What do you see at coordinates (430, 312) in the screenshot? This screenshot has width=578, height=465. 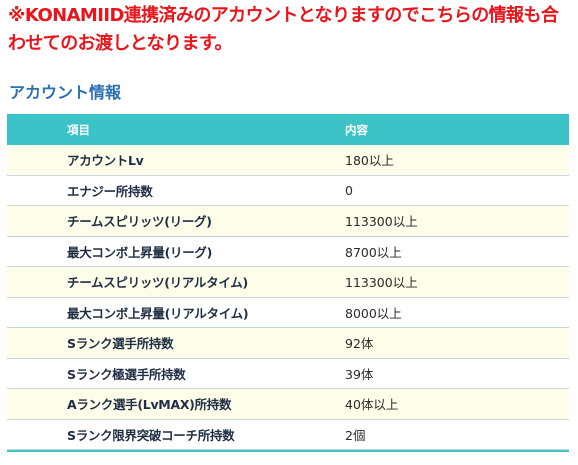 I see `row-item-value: 8000以上` at bounding box center [430, 312].